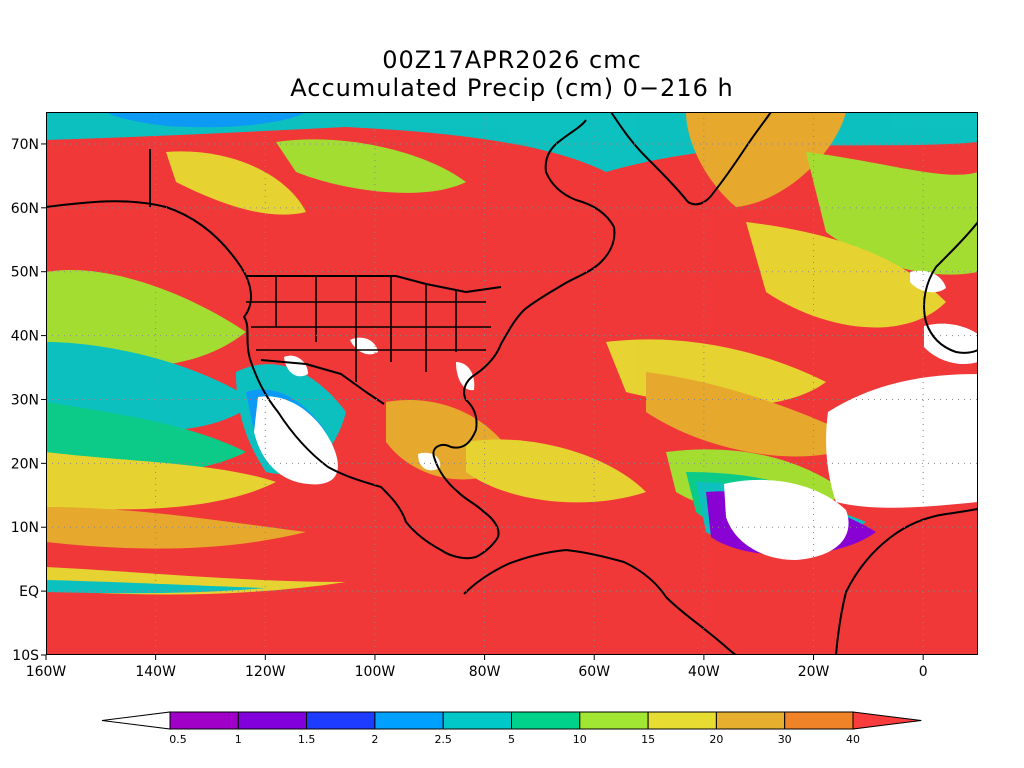  What do you see at coordinates (786, 519) in the screenshot?
I see `atlantic-dry` at bounding box center [786, 519].